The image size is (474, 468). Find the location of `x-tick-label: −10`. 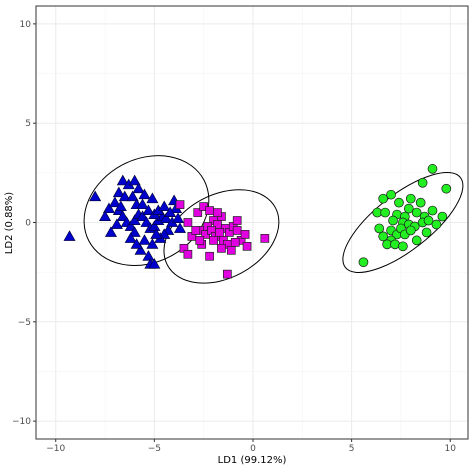

x-tick-label: −10 is located at coordinates (55, 449).